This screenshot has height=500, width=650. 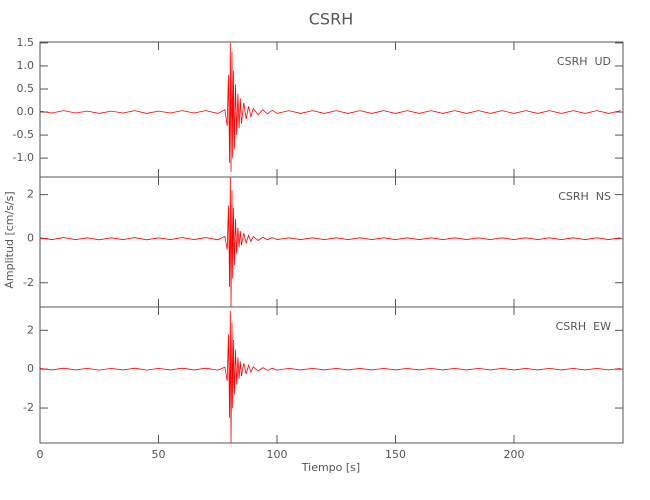 What do you see at coordinates (584, 61) in the screenshot?
I see `panel-label: CSRH UD` at bounding box center [584, 61].